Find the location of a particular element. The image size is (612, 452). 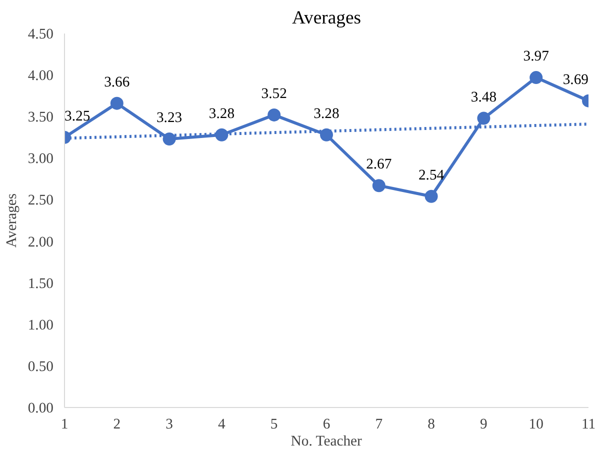

y-tick-label: 0.50 is located at coordinates (41, 366).